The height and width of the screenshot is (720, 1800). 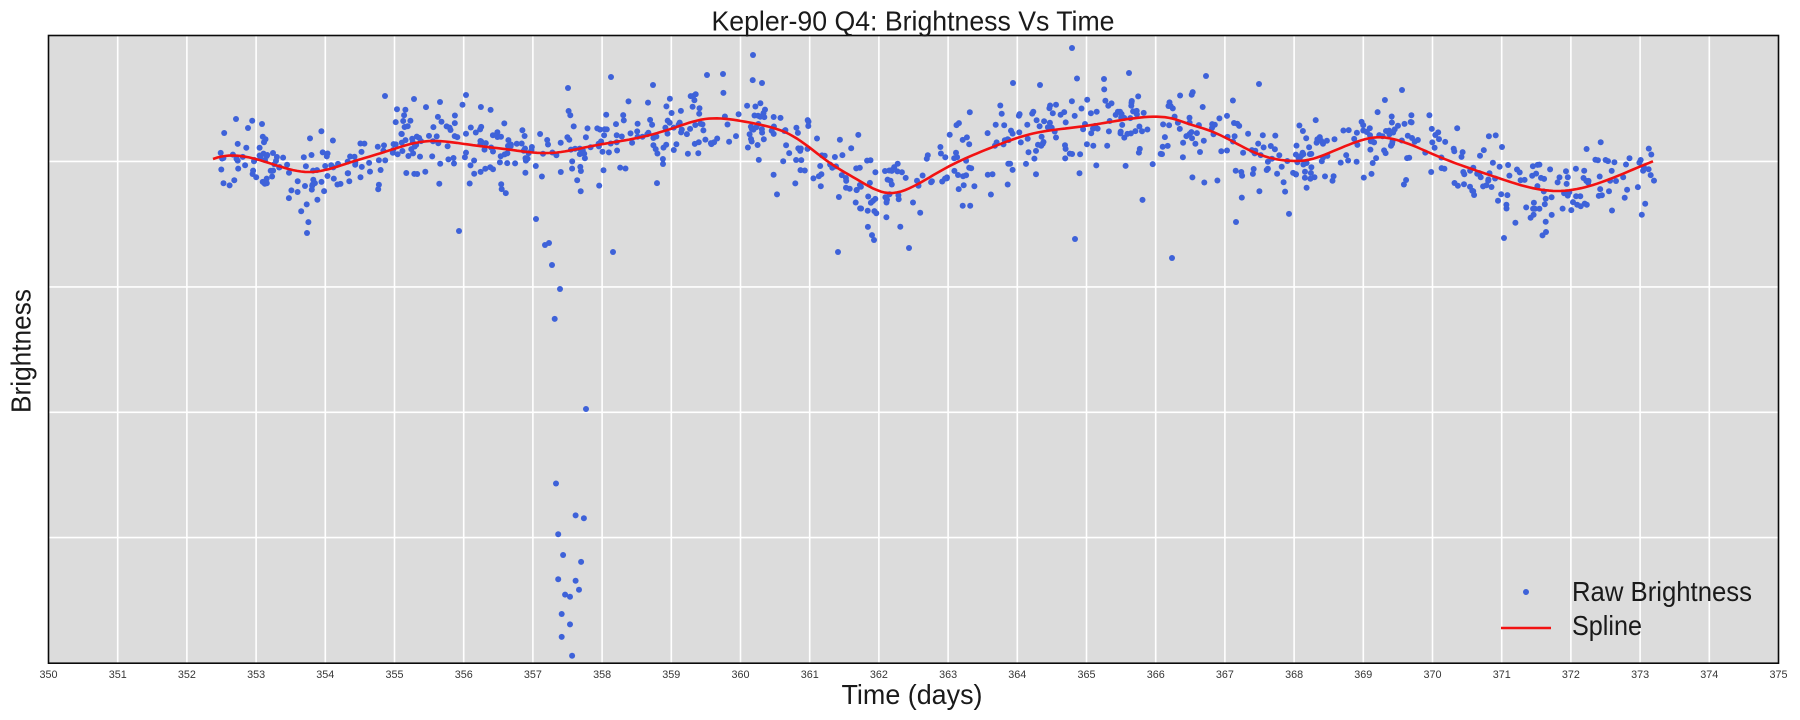 I want to click on svg-text: 371, so click(x=1502, y=675).